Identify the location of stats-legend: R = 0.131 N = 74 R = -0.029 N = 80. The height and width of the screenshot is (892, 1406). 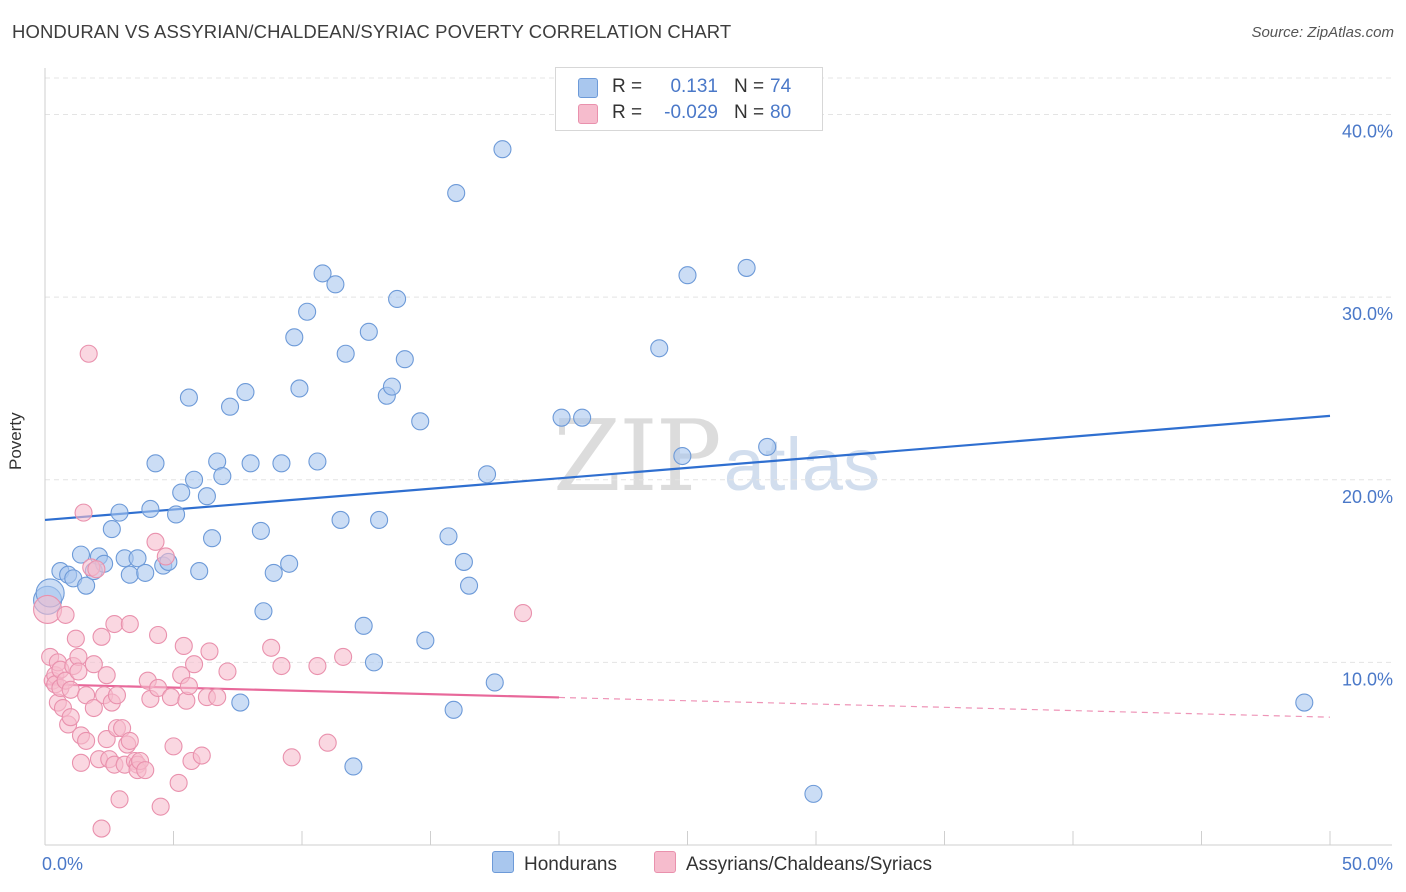
(689, 99).